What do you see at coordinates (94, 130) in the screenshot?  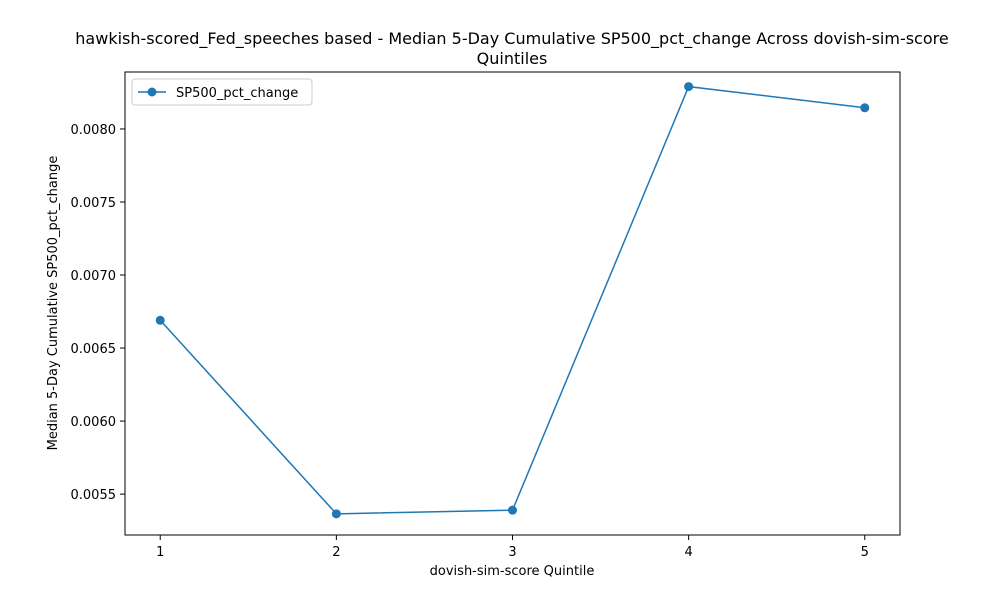 I see `y-tick-label: 0.0080` at bounding box center [94, 130].